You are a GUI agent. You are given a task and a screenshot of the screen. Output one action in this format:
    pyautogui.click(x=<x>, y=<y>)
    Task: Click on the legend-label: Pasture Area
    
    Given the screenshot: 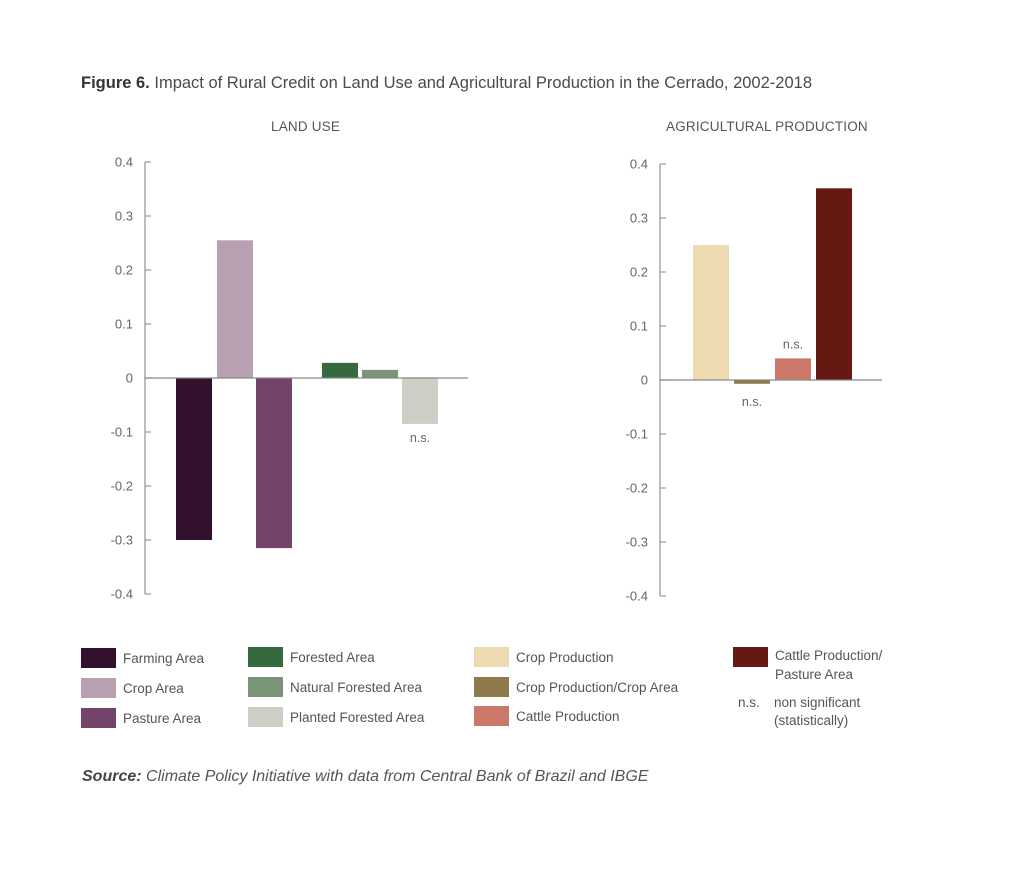 What is the action you would take?
    pyautogui.click(x=162, y=718)
    